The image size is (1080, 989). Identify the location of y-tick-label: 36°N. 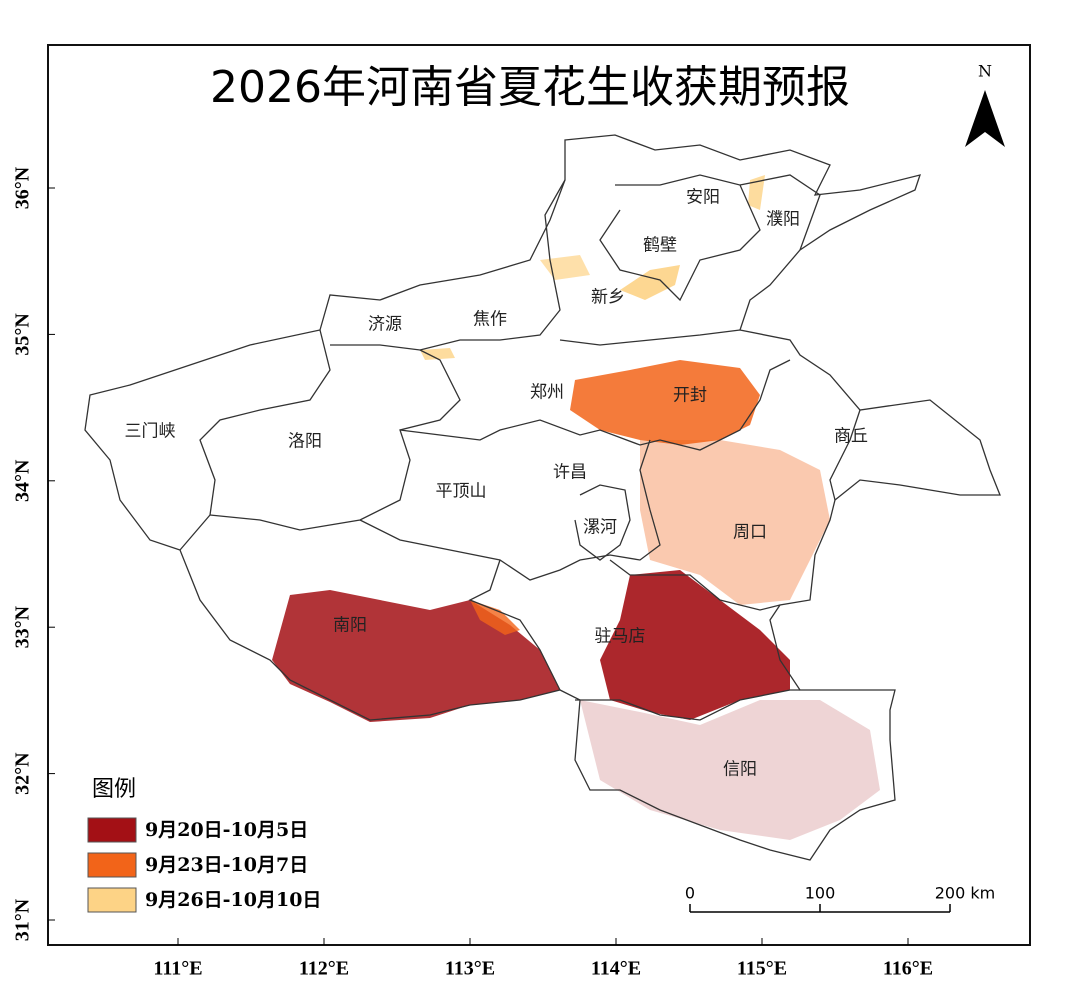
(23, 187).